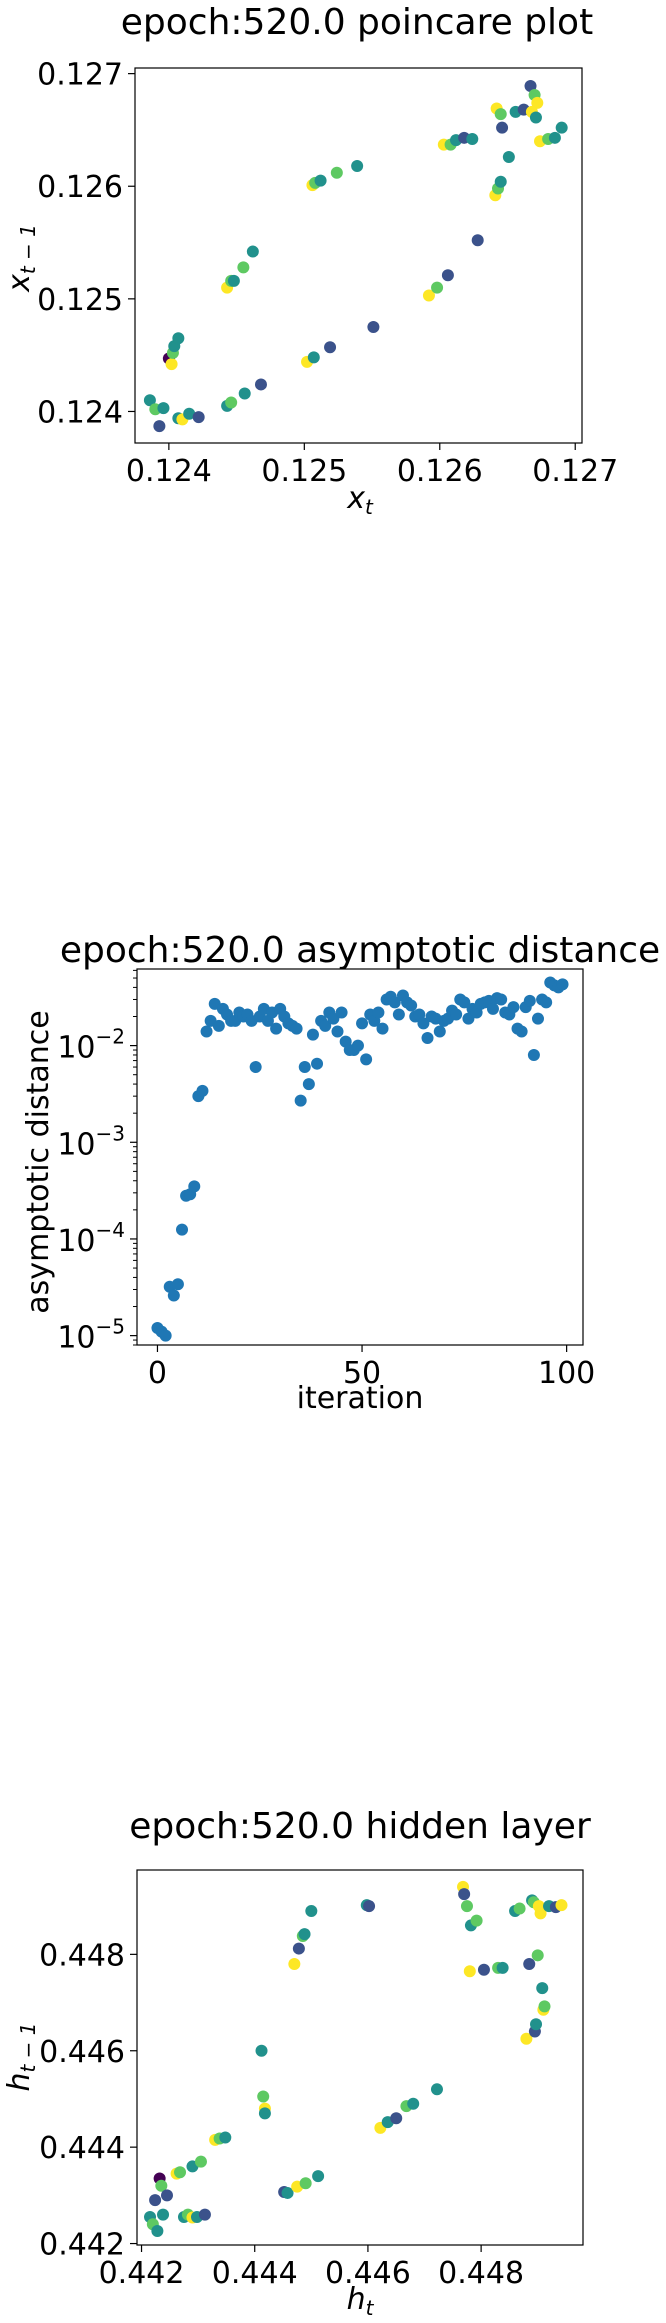 The width and height of the screenshot is (666, 2323). Describe the element at coordinates (372, 466) in the screenshot. I see `poincare-plot-x-ticks: 0.124 0.125 0.126 0.127` at that location.